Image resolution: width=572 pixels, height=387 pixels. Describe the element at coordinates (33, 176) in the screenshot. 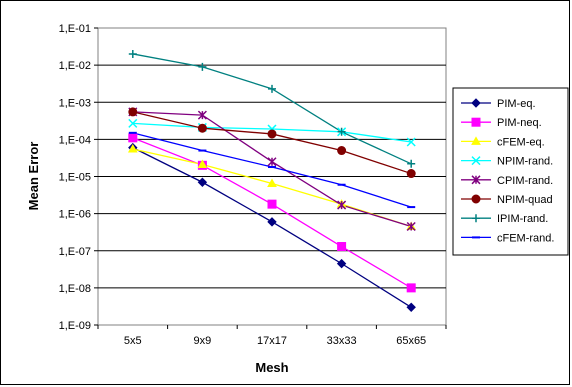

I see `y-axis-title: Mean Error` at that location.